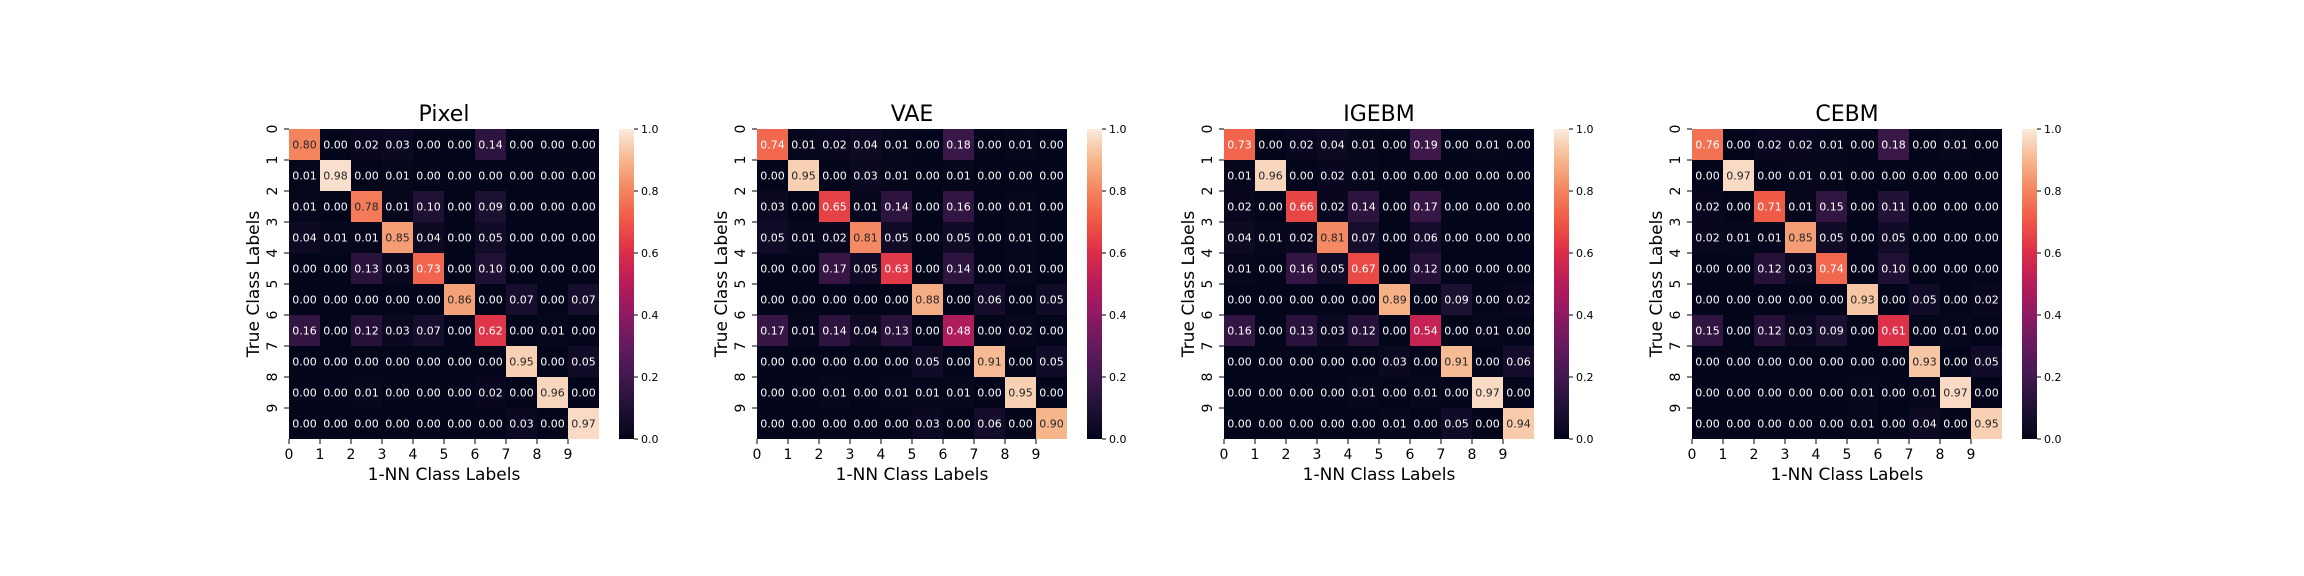 The height and width of the screenshot is (576, 2304). Describe the element at coordinates (741, 377) in the screenshot. I see `y-tick-label: 8` at that location.